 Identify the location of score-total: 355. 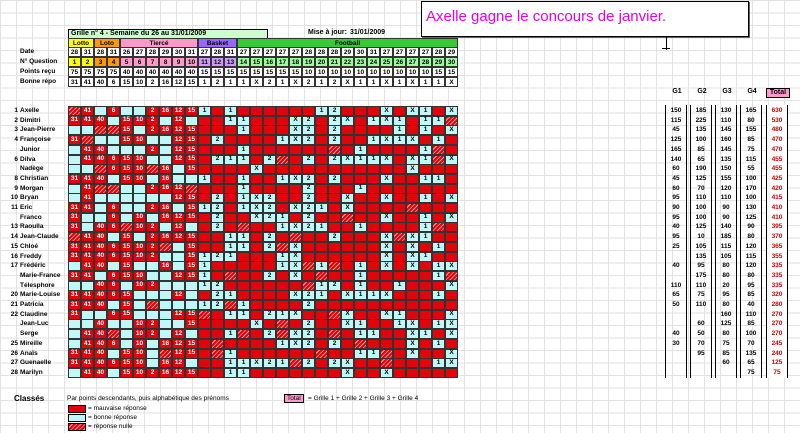
(777, 256).